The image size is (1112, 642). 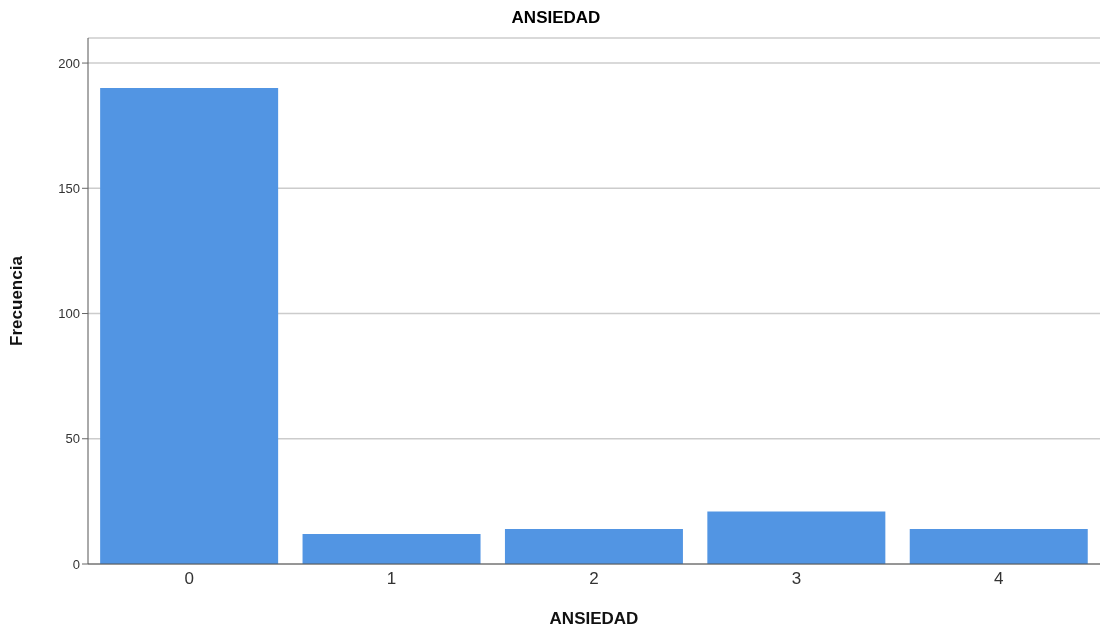 What do you see at coordinates (594, 579) in the screenshot?
I see `x-tick-label: 2` at bounding box center [594, 579].